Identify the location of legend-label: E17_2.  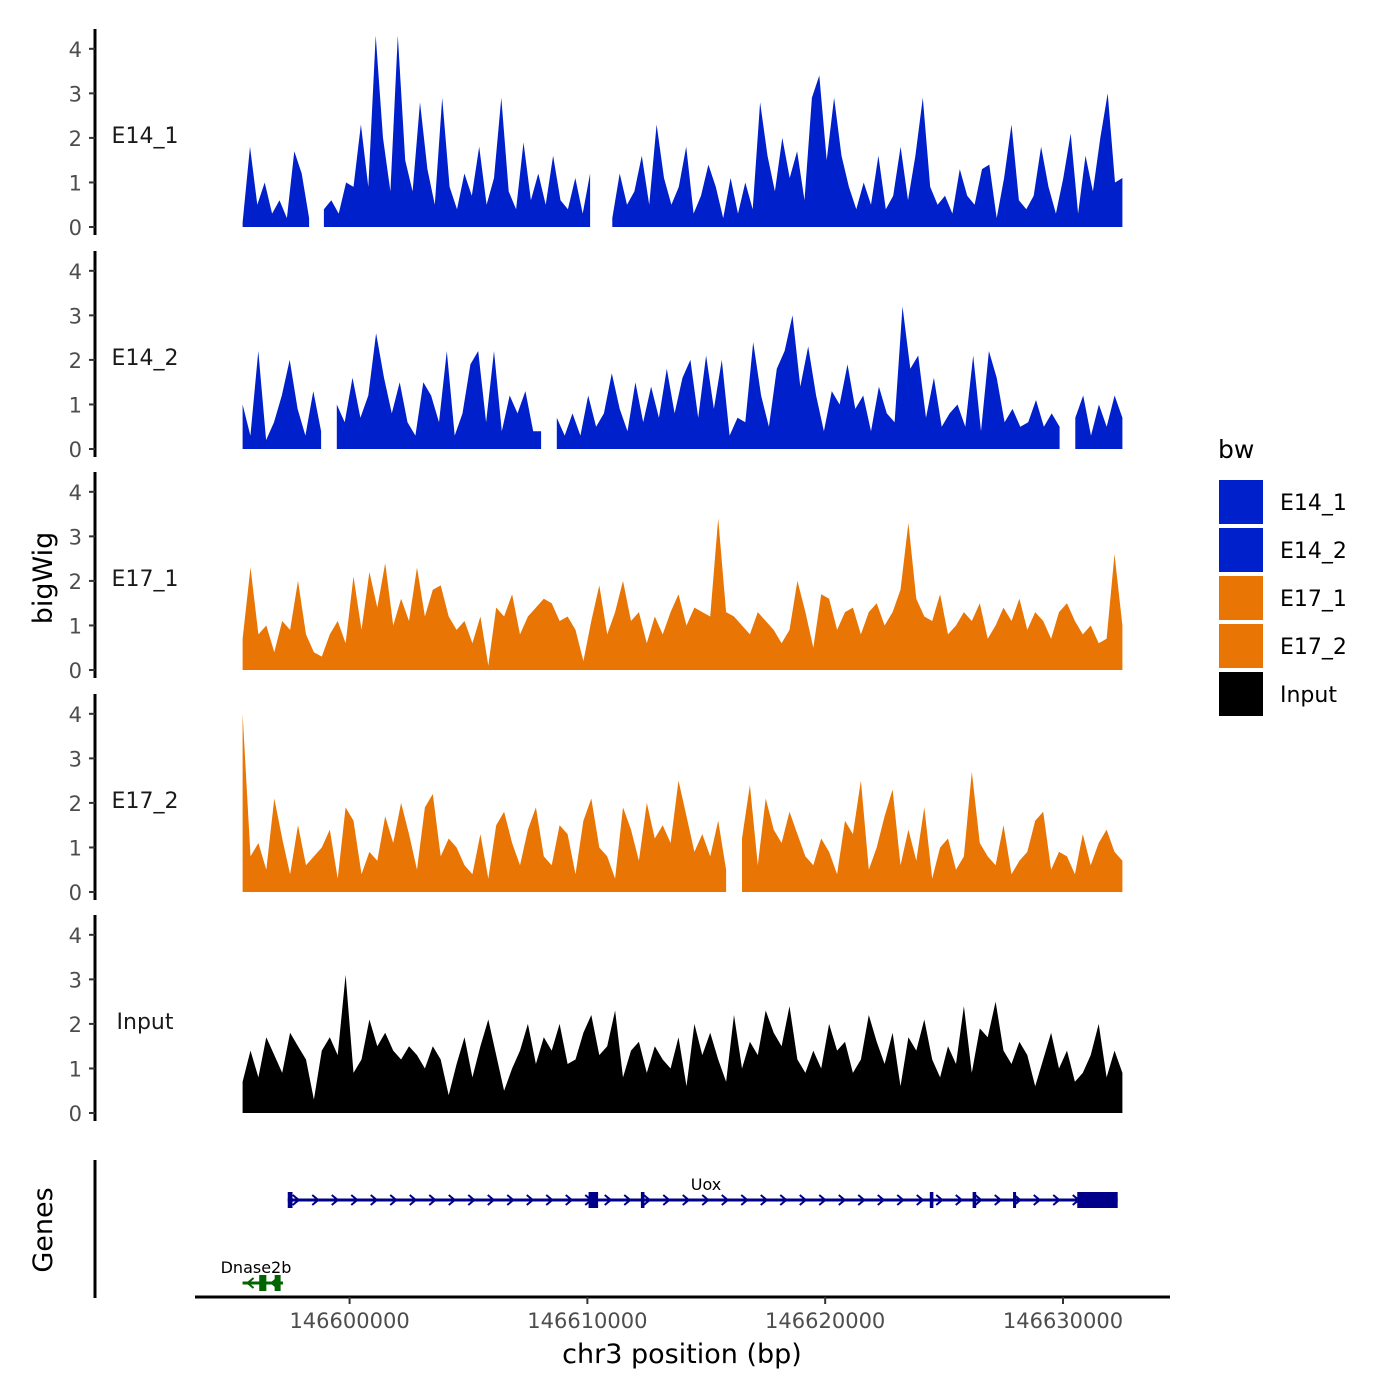
(1313, 647).